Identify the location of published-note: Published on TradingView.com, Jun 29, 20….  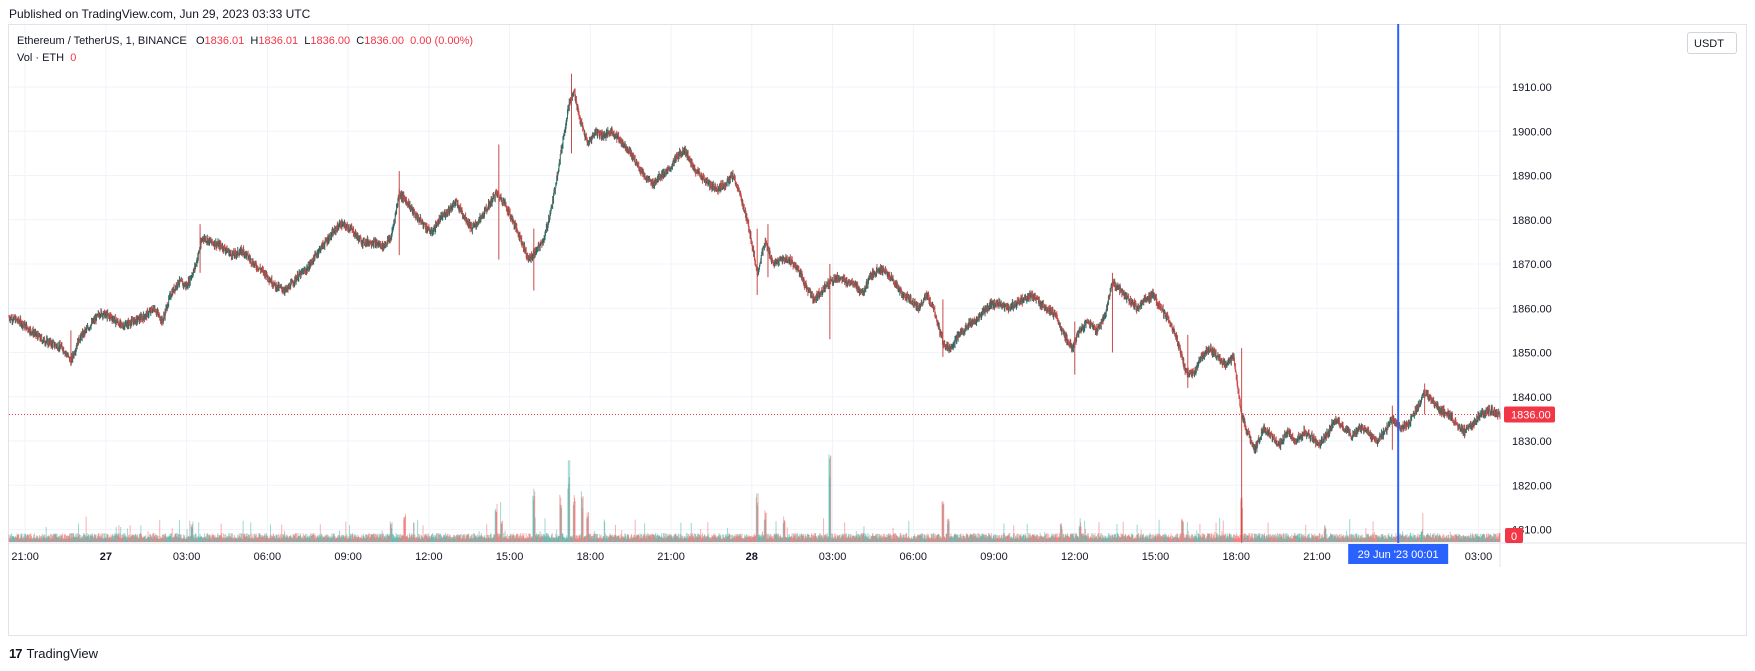
(160, 14).